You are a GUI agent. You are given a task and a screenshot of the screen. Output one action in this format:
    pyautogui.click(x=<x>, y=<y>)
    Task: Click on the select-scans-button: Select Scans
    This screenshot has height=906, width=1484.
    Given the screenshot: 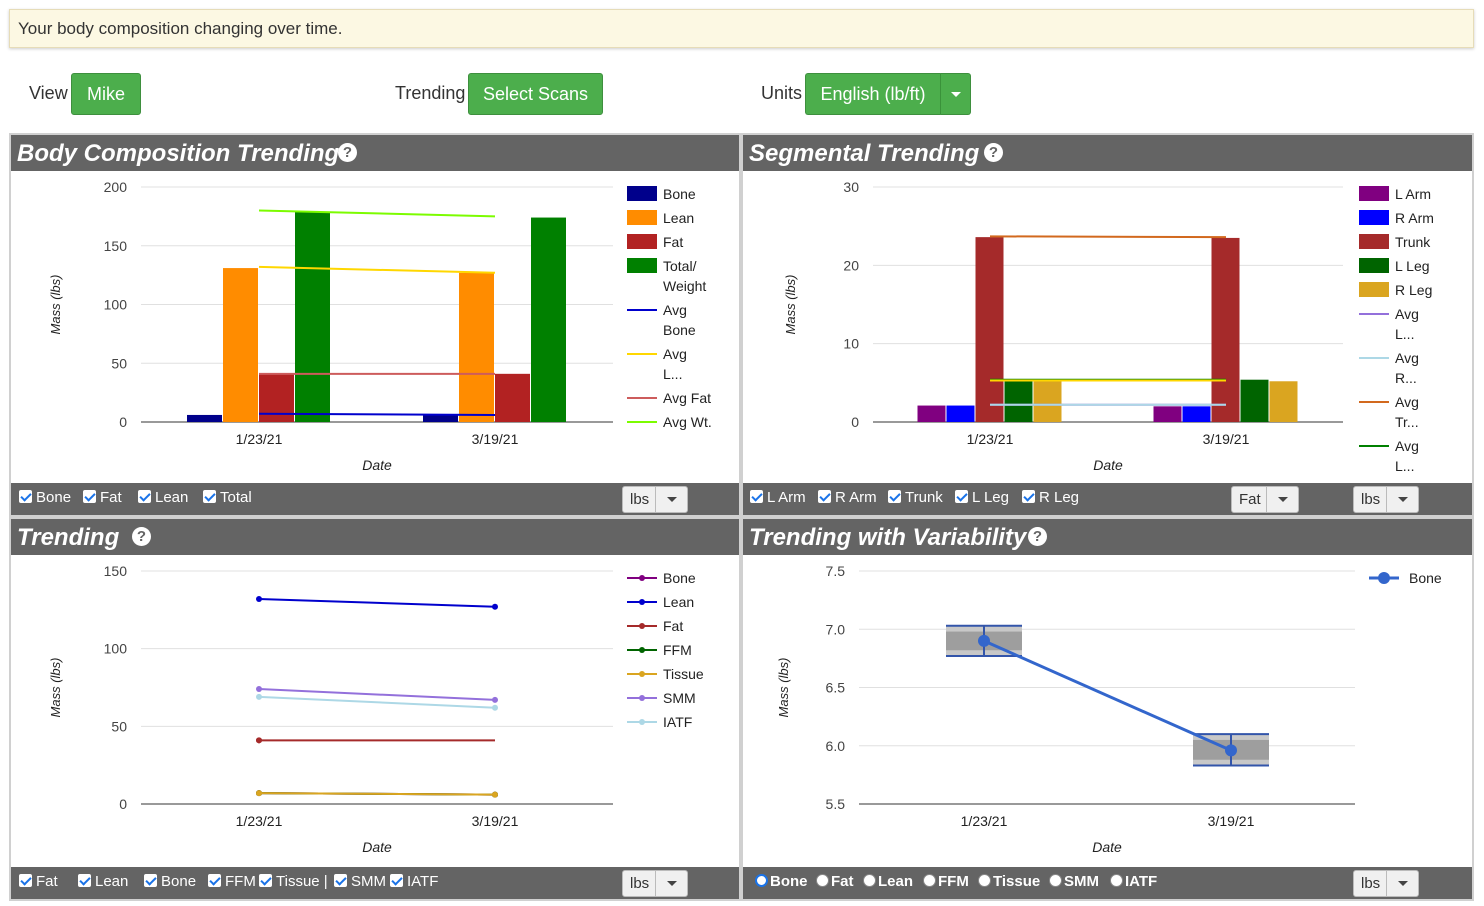 What is the action you would take?
    pyautogui.click(x=535, y=94)
    